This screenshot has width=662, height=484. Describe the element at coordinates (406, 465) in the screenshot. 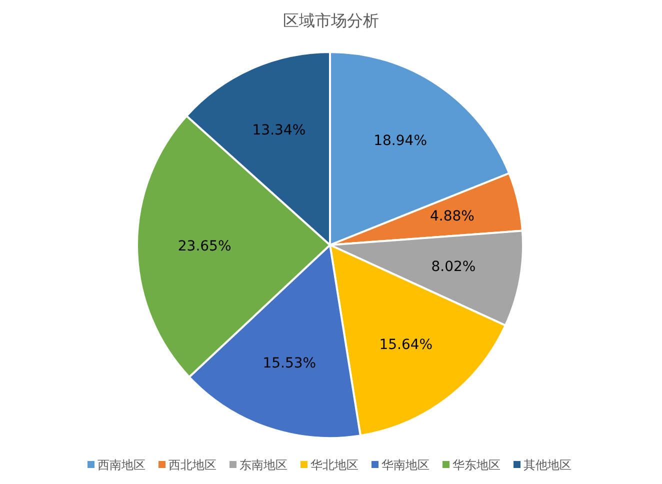

I see `legend-label: 华南地区` at that location.